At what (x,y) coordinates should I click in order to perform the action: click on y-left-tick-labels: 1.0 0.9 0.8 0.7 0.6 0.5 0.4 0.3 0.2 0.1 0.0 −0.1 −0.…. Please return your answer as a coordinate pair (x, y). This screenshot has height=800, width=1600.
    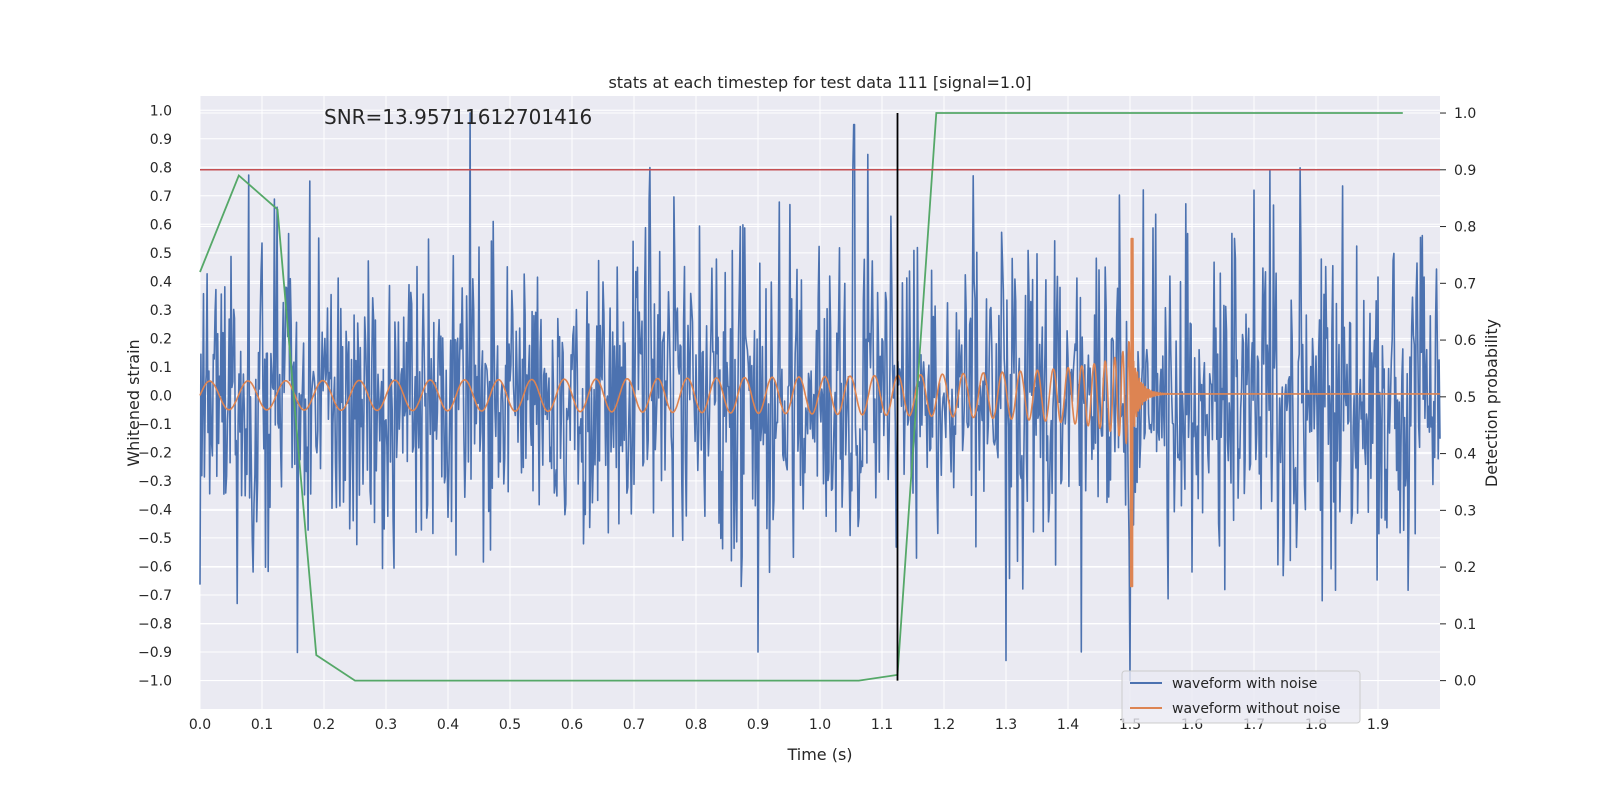
    Looking at the image, I should click on (155, 396).